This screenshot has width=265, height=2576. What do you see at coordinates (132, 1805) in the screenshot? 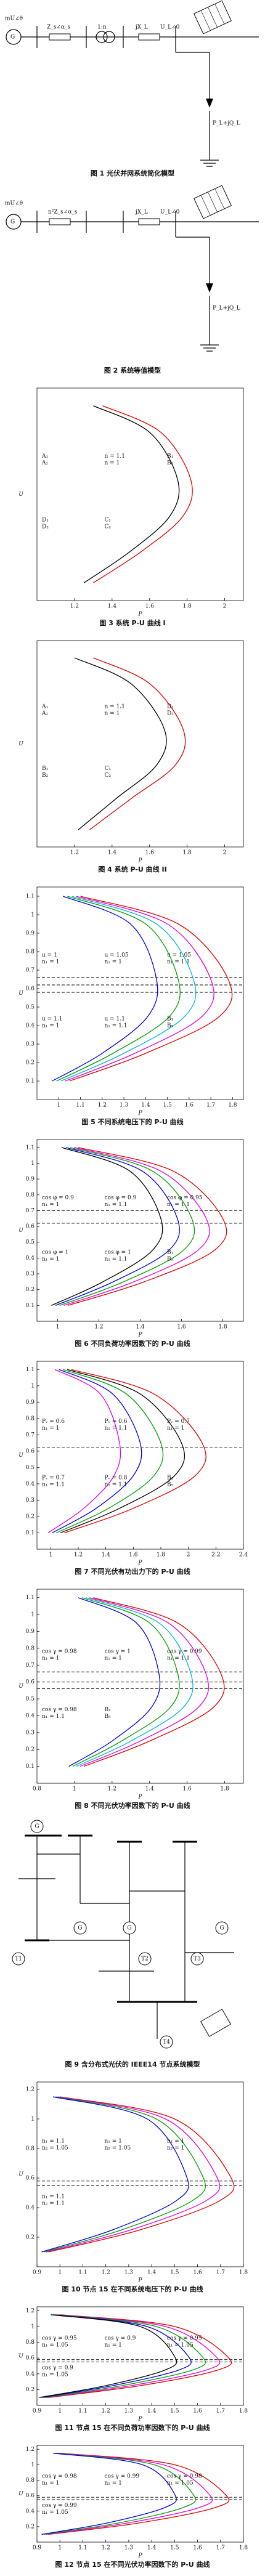
I see `figure-caption: 图 8 不同光伏功率因数下的 P-U 曲线` at bounding box center [132, 1805].